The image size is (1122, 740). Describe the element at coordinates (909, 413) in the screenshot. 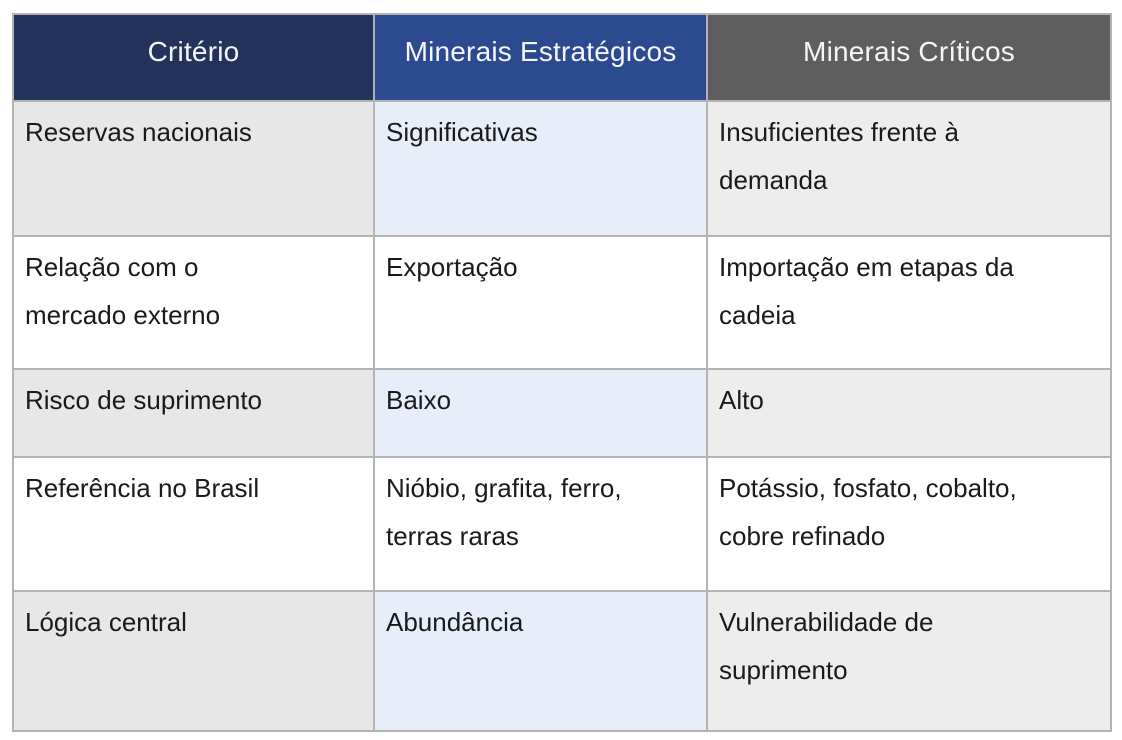

I see `cell-risco-criticos: Alto` at that location.